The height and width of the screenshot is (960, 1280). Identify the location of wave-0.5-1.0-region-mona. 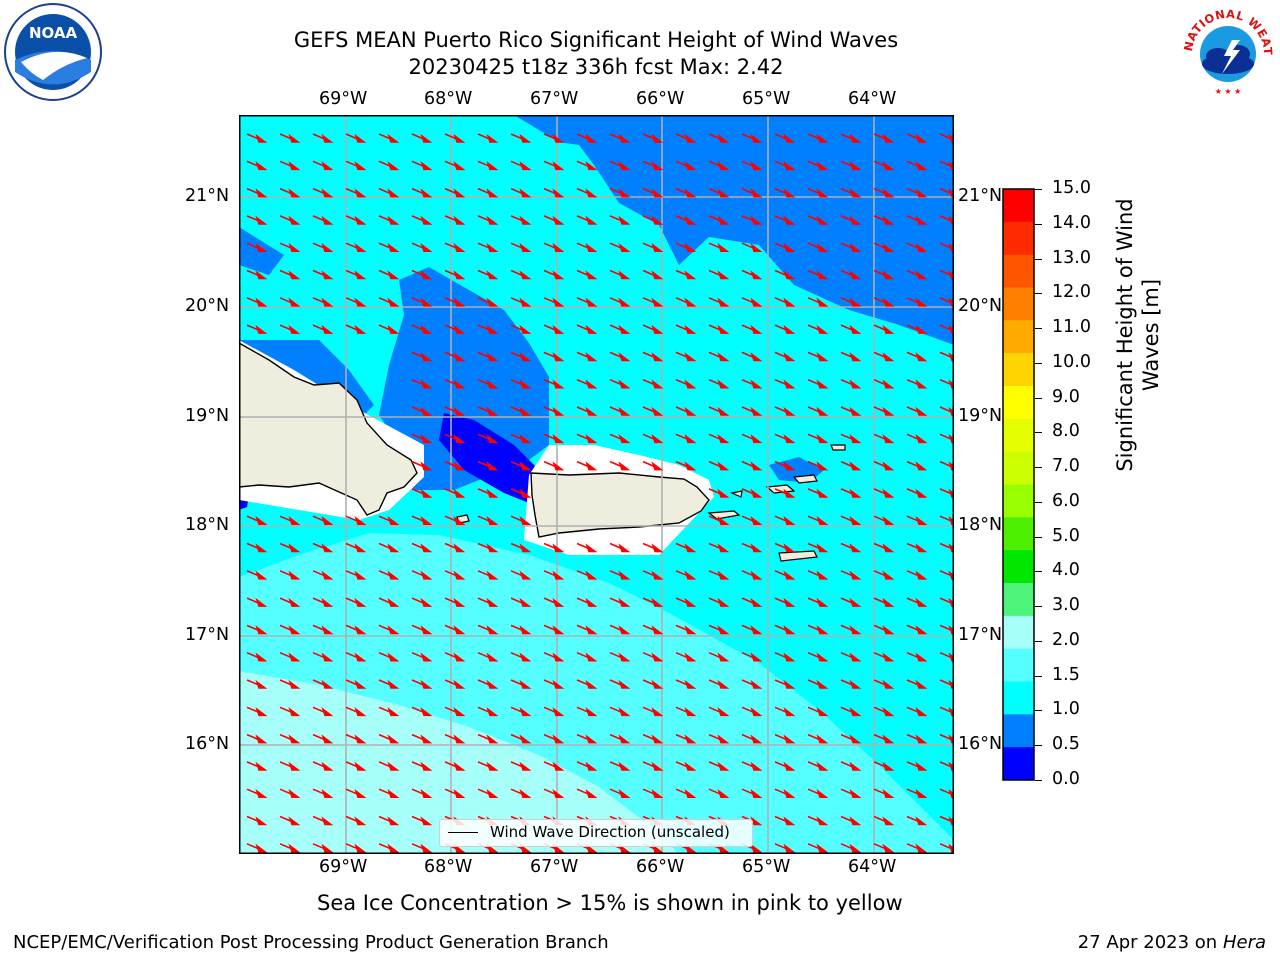
(464, 378).